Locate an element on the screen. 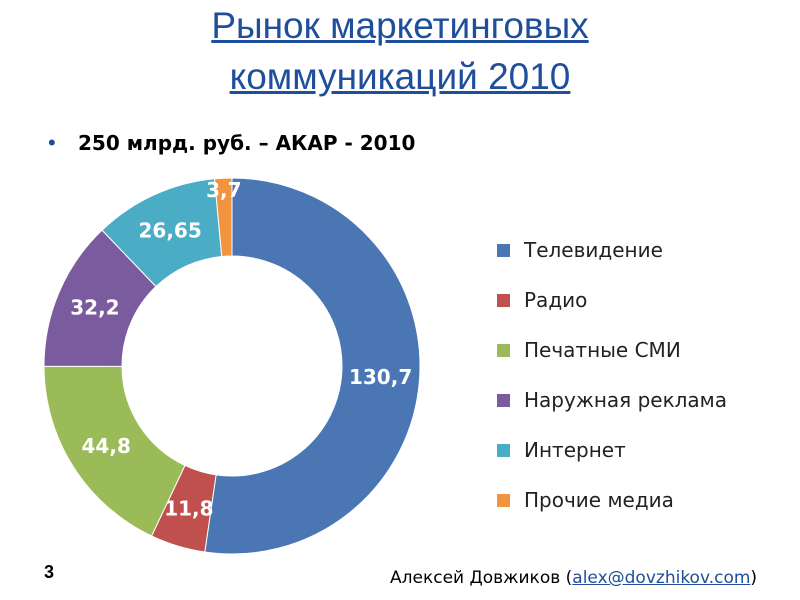 Image resolution: width=800 pixels, height=600 pixels. data-label-1: 11,8 is located at coordinates (188, 509).